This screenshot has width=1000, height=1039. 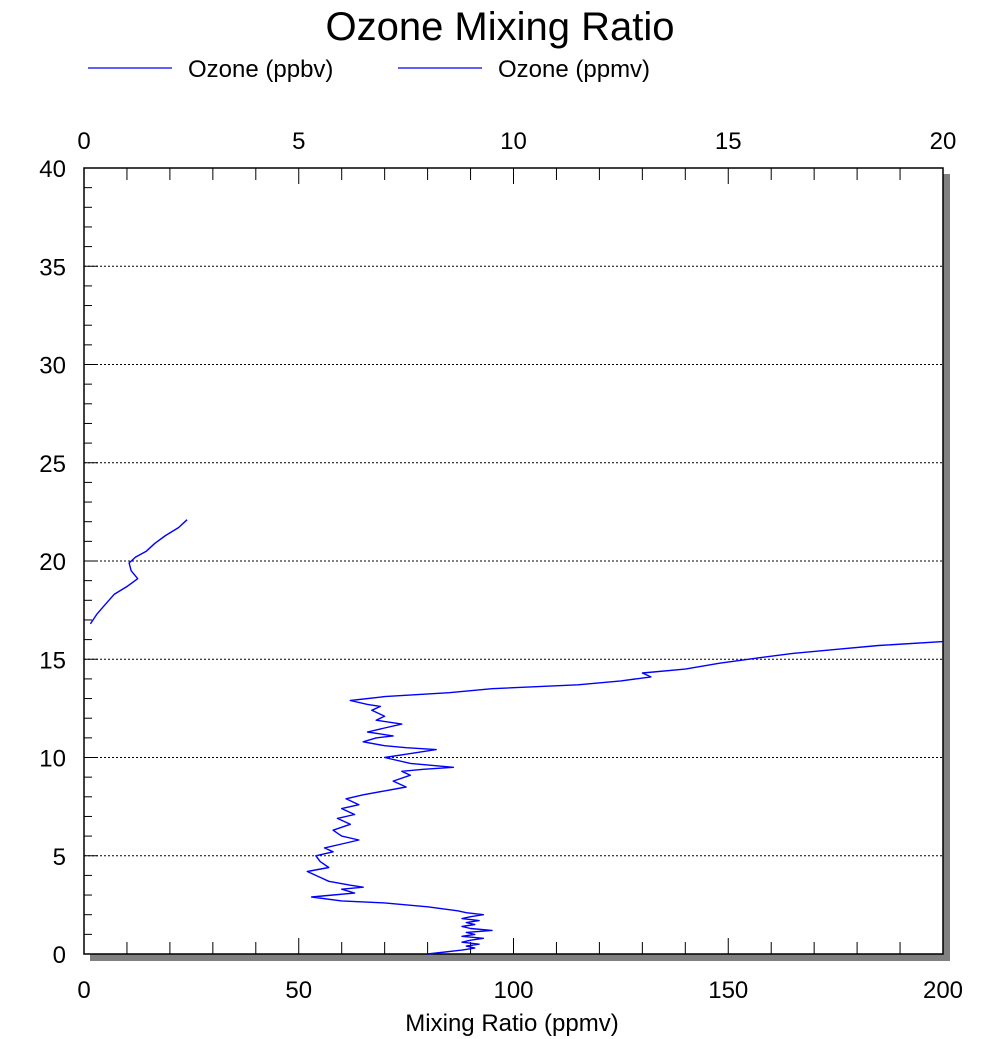 What do you see at coordinates (520, 957) in the screenshot?
I see `plot-shadow-bottom` at bounding box center [520, 957].